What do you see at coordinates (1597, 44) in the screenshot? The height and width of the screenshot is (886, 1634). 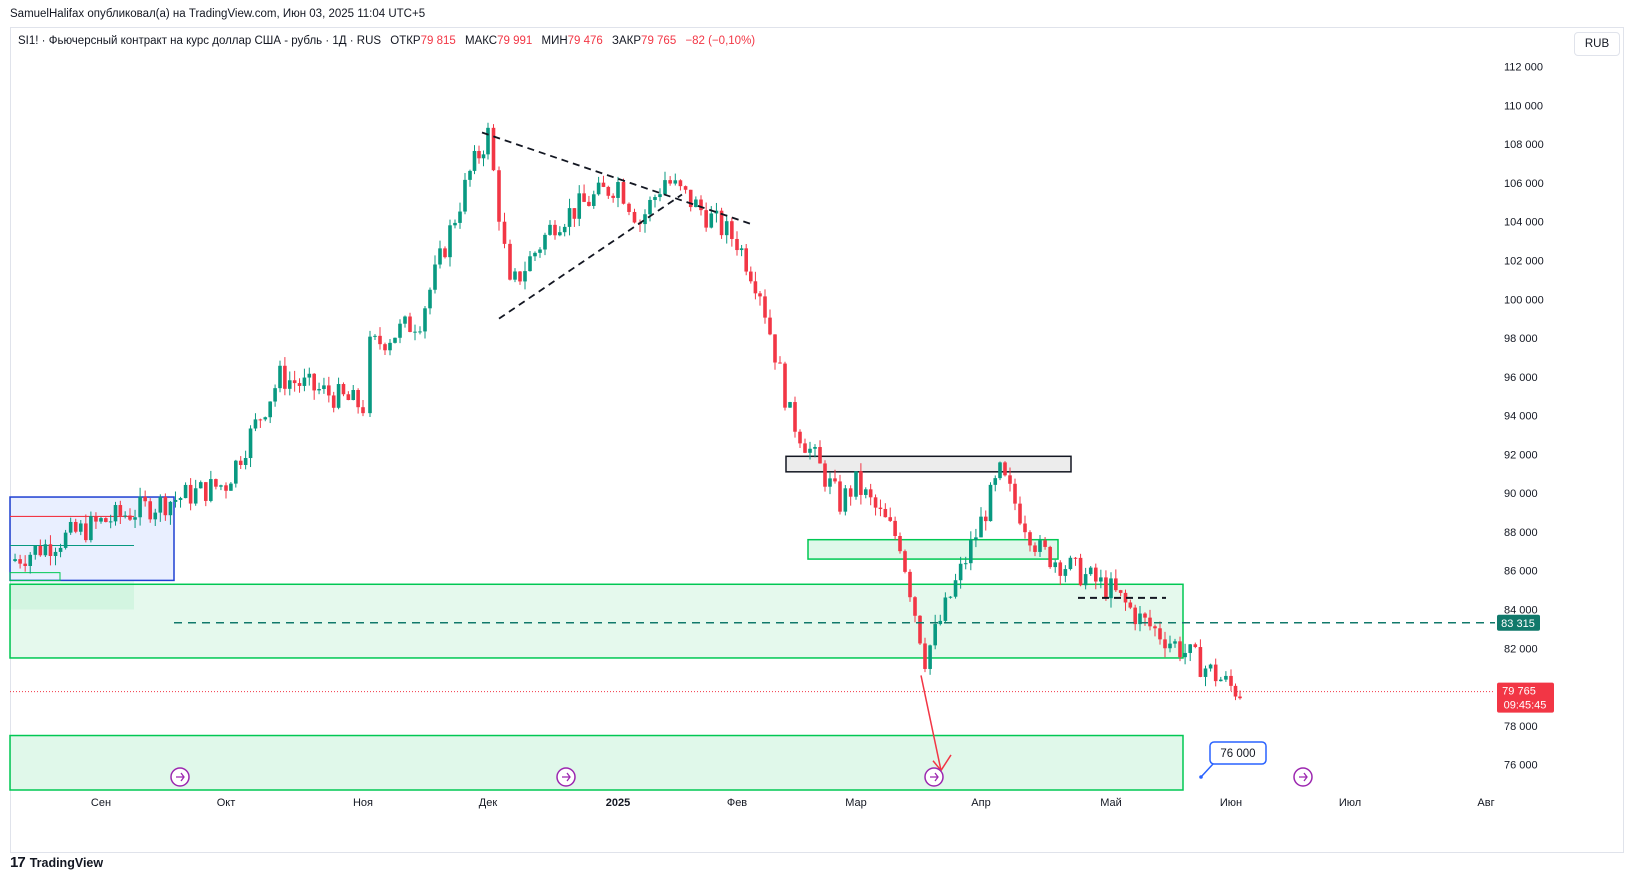 I see `currency-button: RUB` at bounding box center [1597, 44].